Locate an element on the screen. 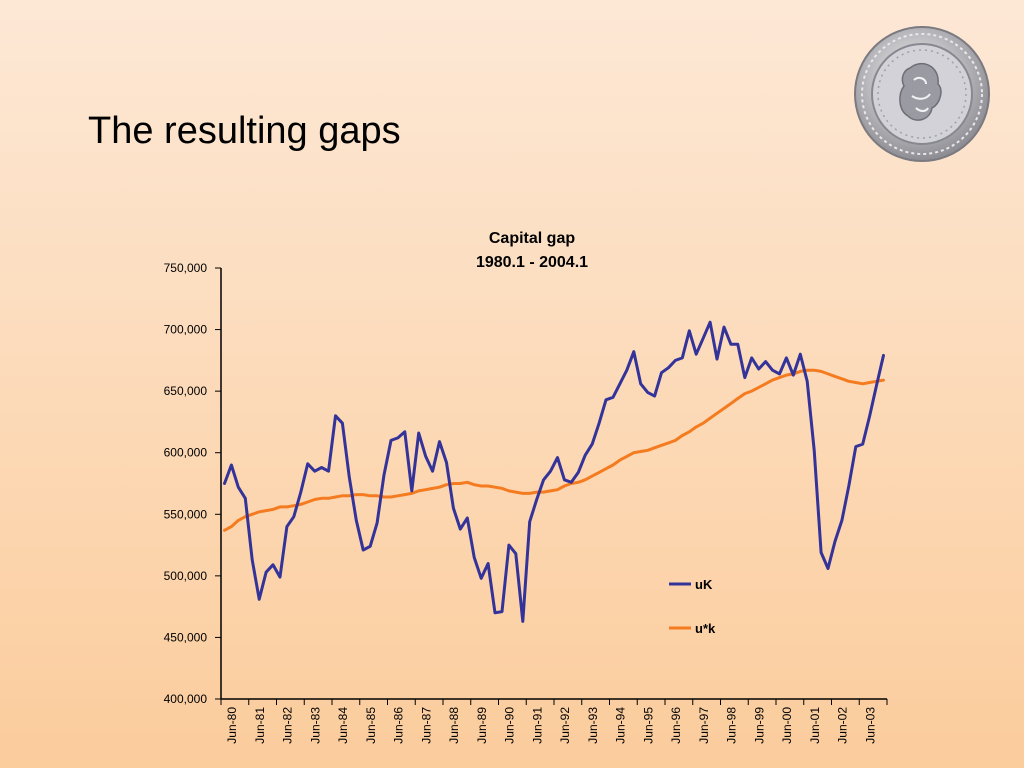 The height and width of the screenshot is (768, 1024). legend-label: u*k is located at coordinates (705, 628).